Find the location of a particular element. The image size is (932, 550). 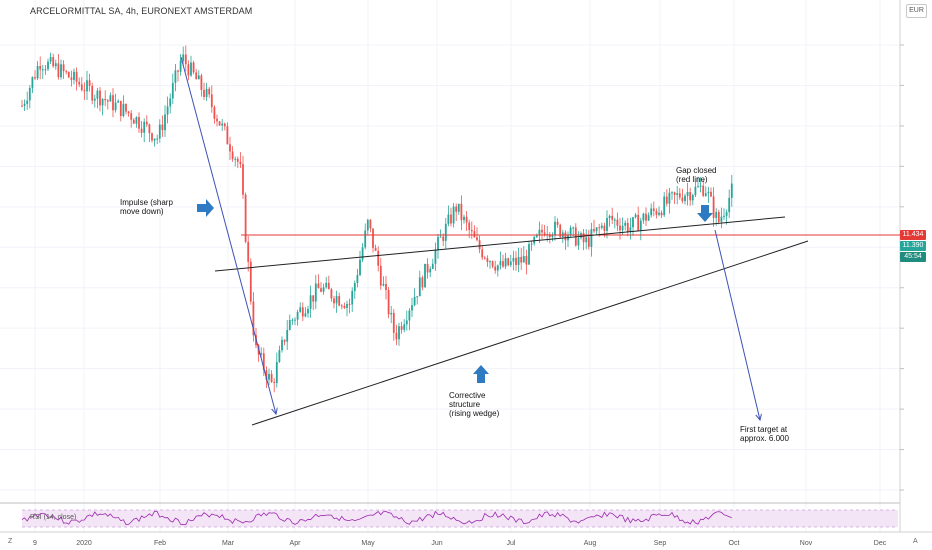

time-tick-label: Nov is located at coordinates (806, 543).